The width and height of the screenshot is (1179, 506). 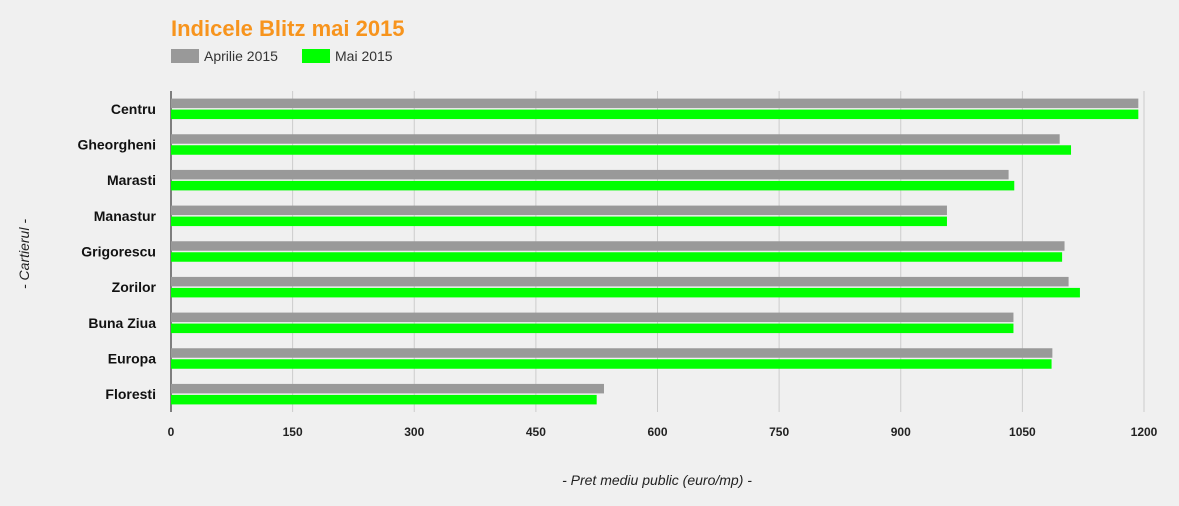 What do you see at coordinates (364, 56) in the screenshot?
I see `legend-label-mai-2015: Mai 2015` at bounding box center [364, 56].